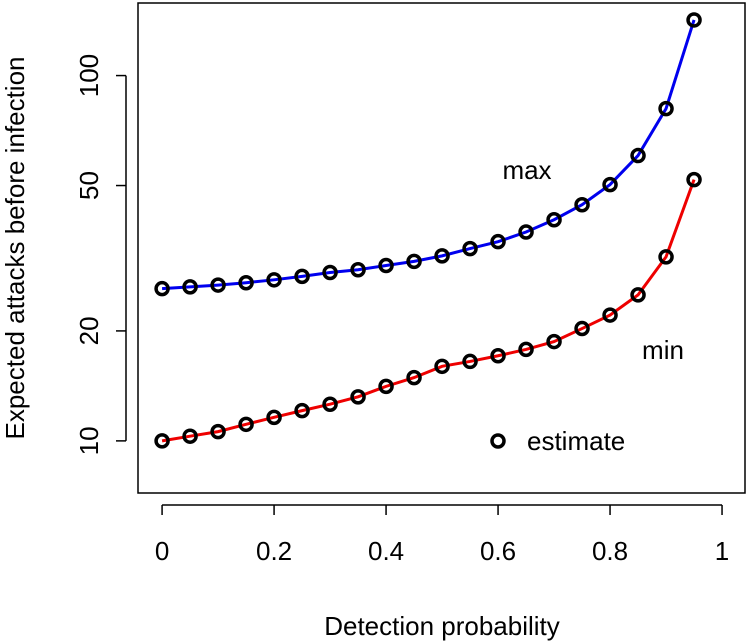 Image resolution: width=747 pixels, height=643 pixels. What do you see at coordinates (498, 441) in the screenshot?
I see `legend-marker` at bounding box center [498, 441].